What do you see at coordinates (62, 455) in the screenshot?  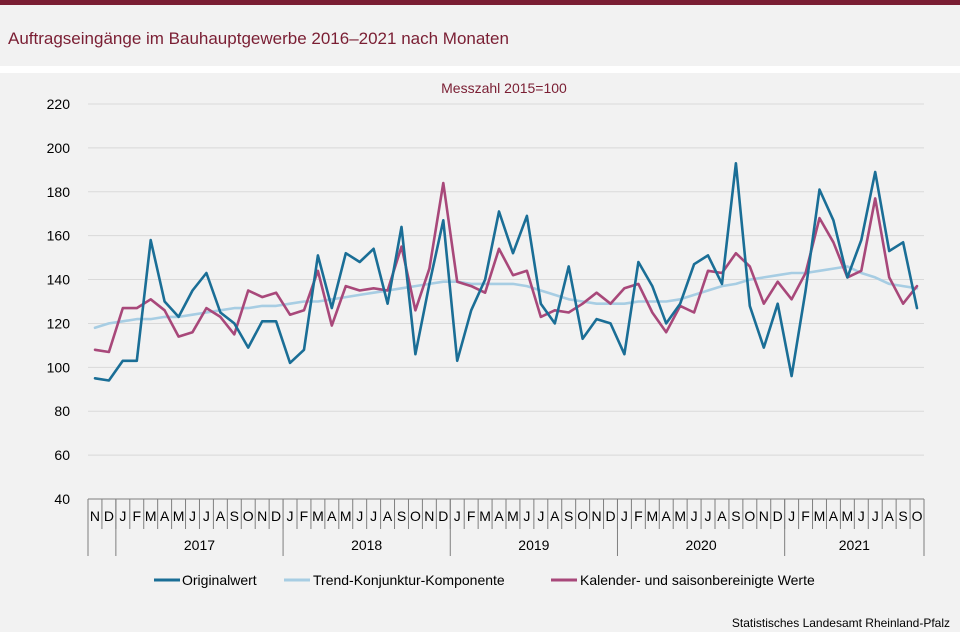 I see `y-tick-label: 60` at bounding box center [62, 455].